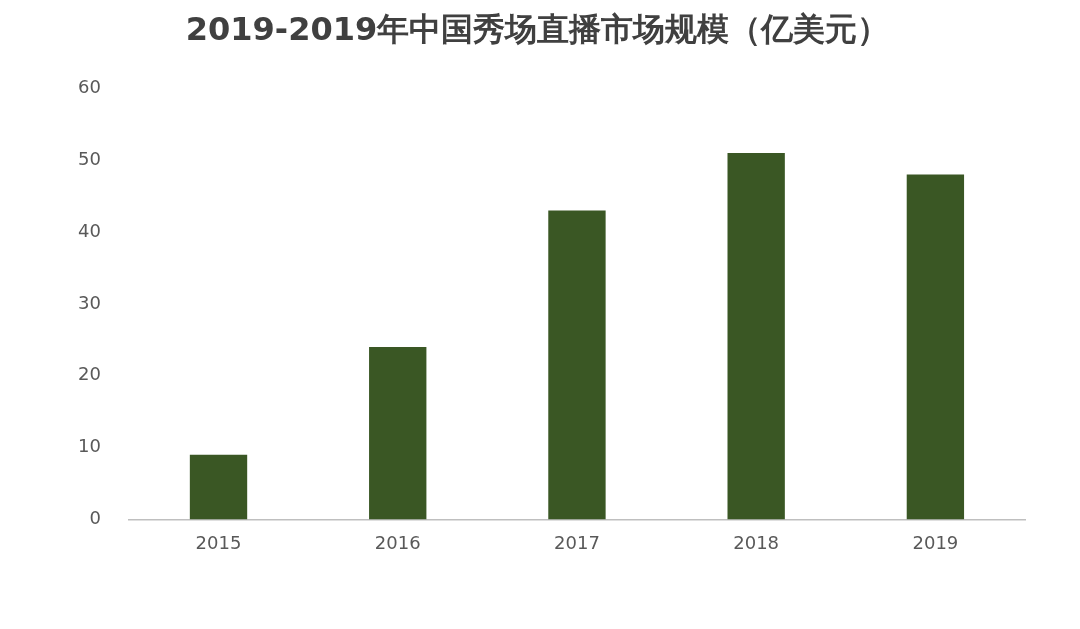 The image size is (1080, 629). Describe the element at coordinates (89, 374) in the screenshot. I see `y-tick-label: 20` at that location.